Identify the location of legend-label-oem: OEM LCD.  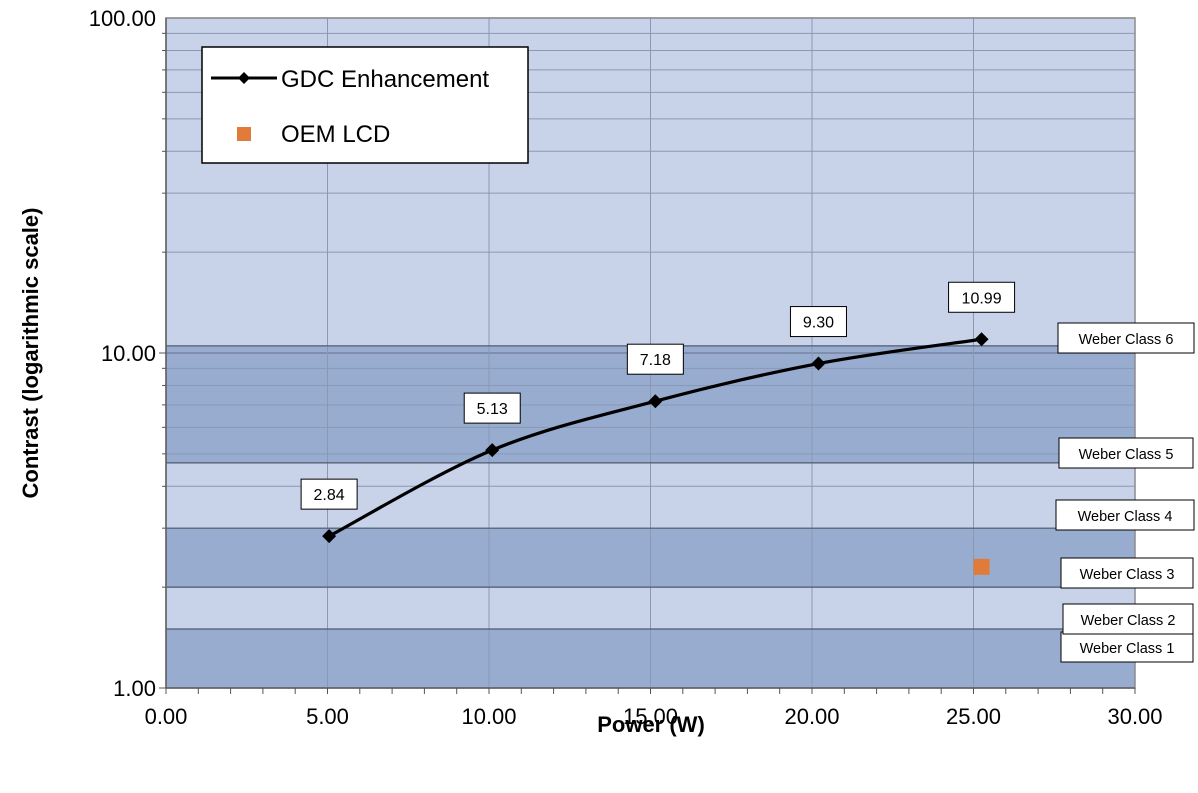
(335, 134).